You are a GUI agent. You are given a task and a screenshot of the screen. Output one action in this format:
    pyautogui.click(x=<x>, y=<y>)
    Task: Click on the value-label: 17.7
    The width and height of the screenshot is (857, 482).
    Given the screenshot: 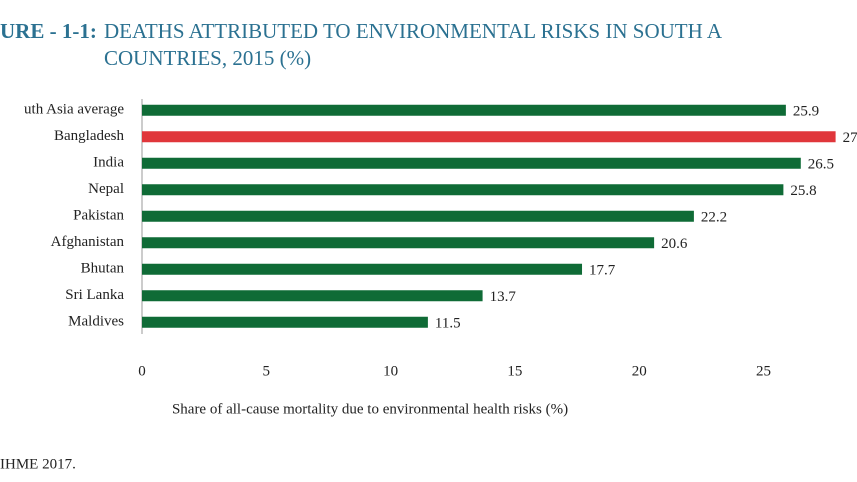 What is the action you would take?
    pyautogui.click(x=602, y=271)
    